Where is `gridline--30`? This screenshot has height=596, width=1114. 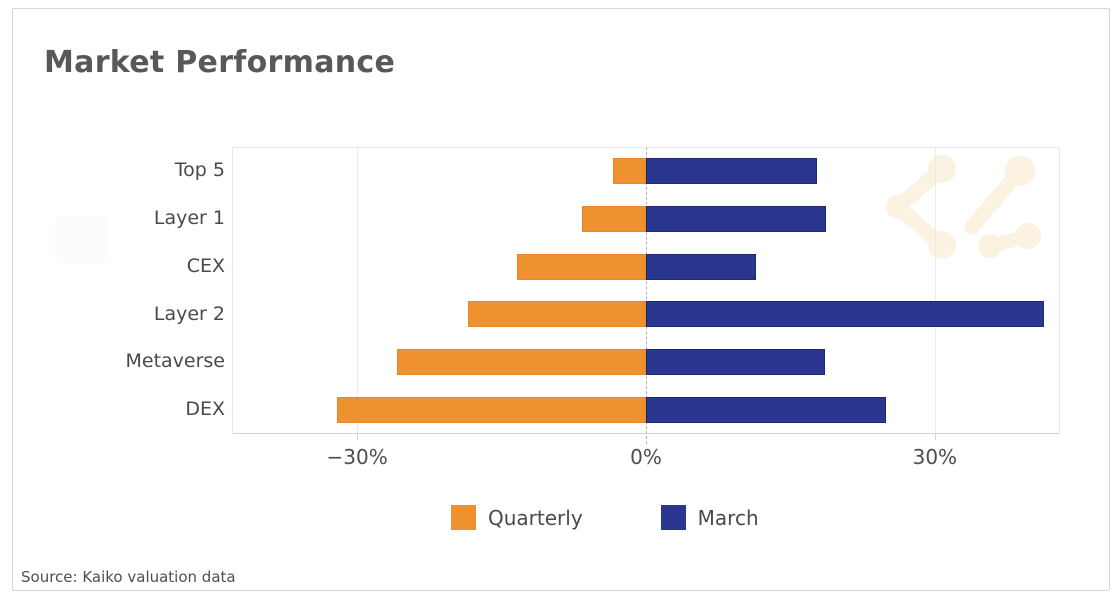 gridline--30 is located at coordinates (358, 290).